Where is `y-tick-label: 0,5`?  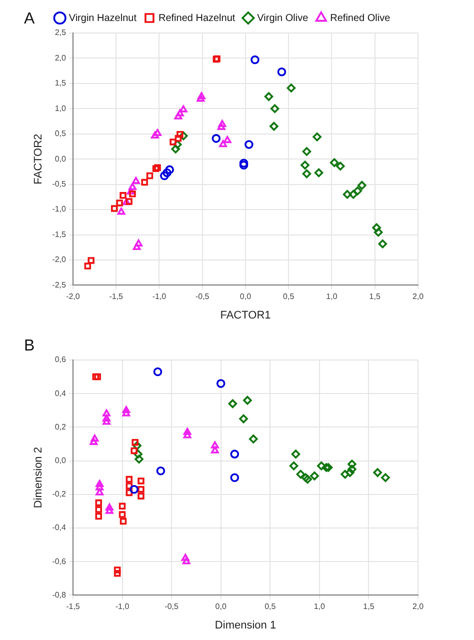
y-tick-label: 0,5 is located at coordinates (60, 133).